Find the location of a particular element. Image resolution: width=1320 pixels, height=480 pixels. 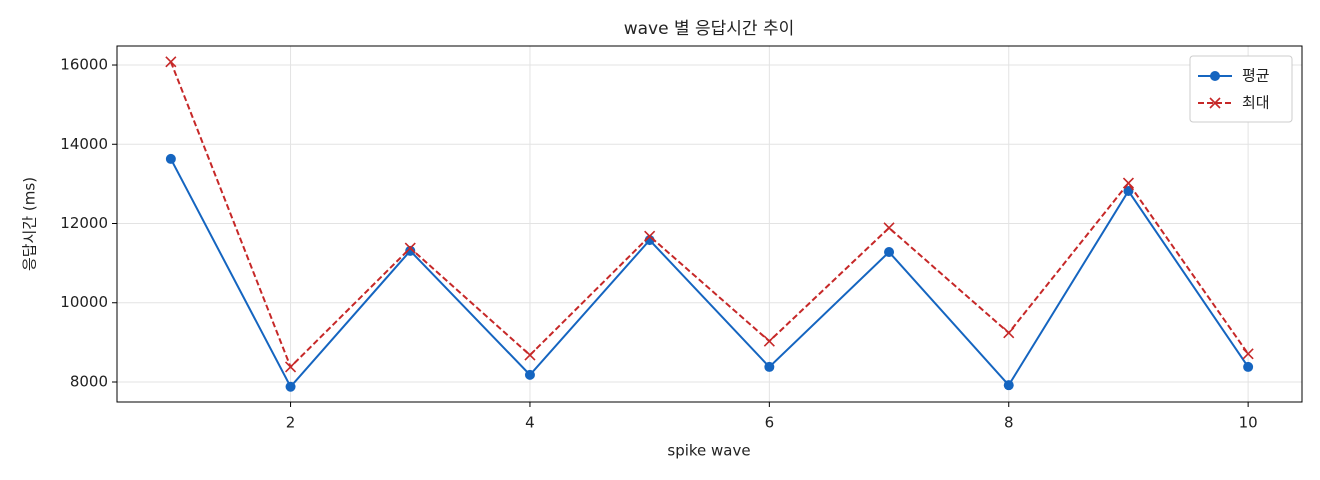

legend-label: 평균 is located at coordinates (1256, 76).